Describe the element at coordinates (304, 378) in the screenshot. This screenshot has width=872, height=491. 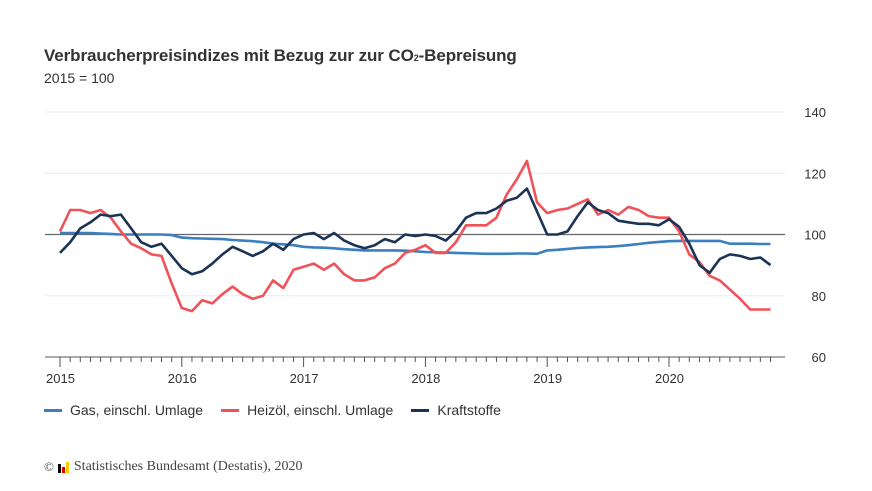
I see `x-tick-label-2017: 2017` at that location.